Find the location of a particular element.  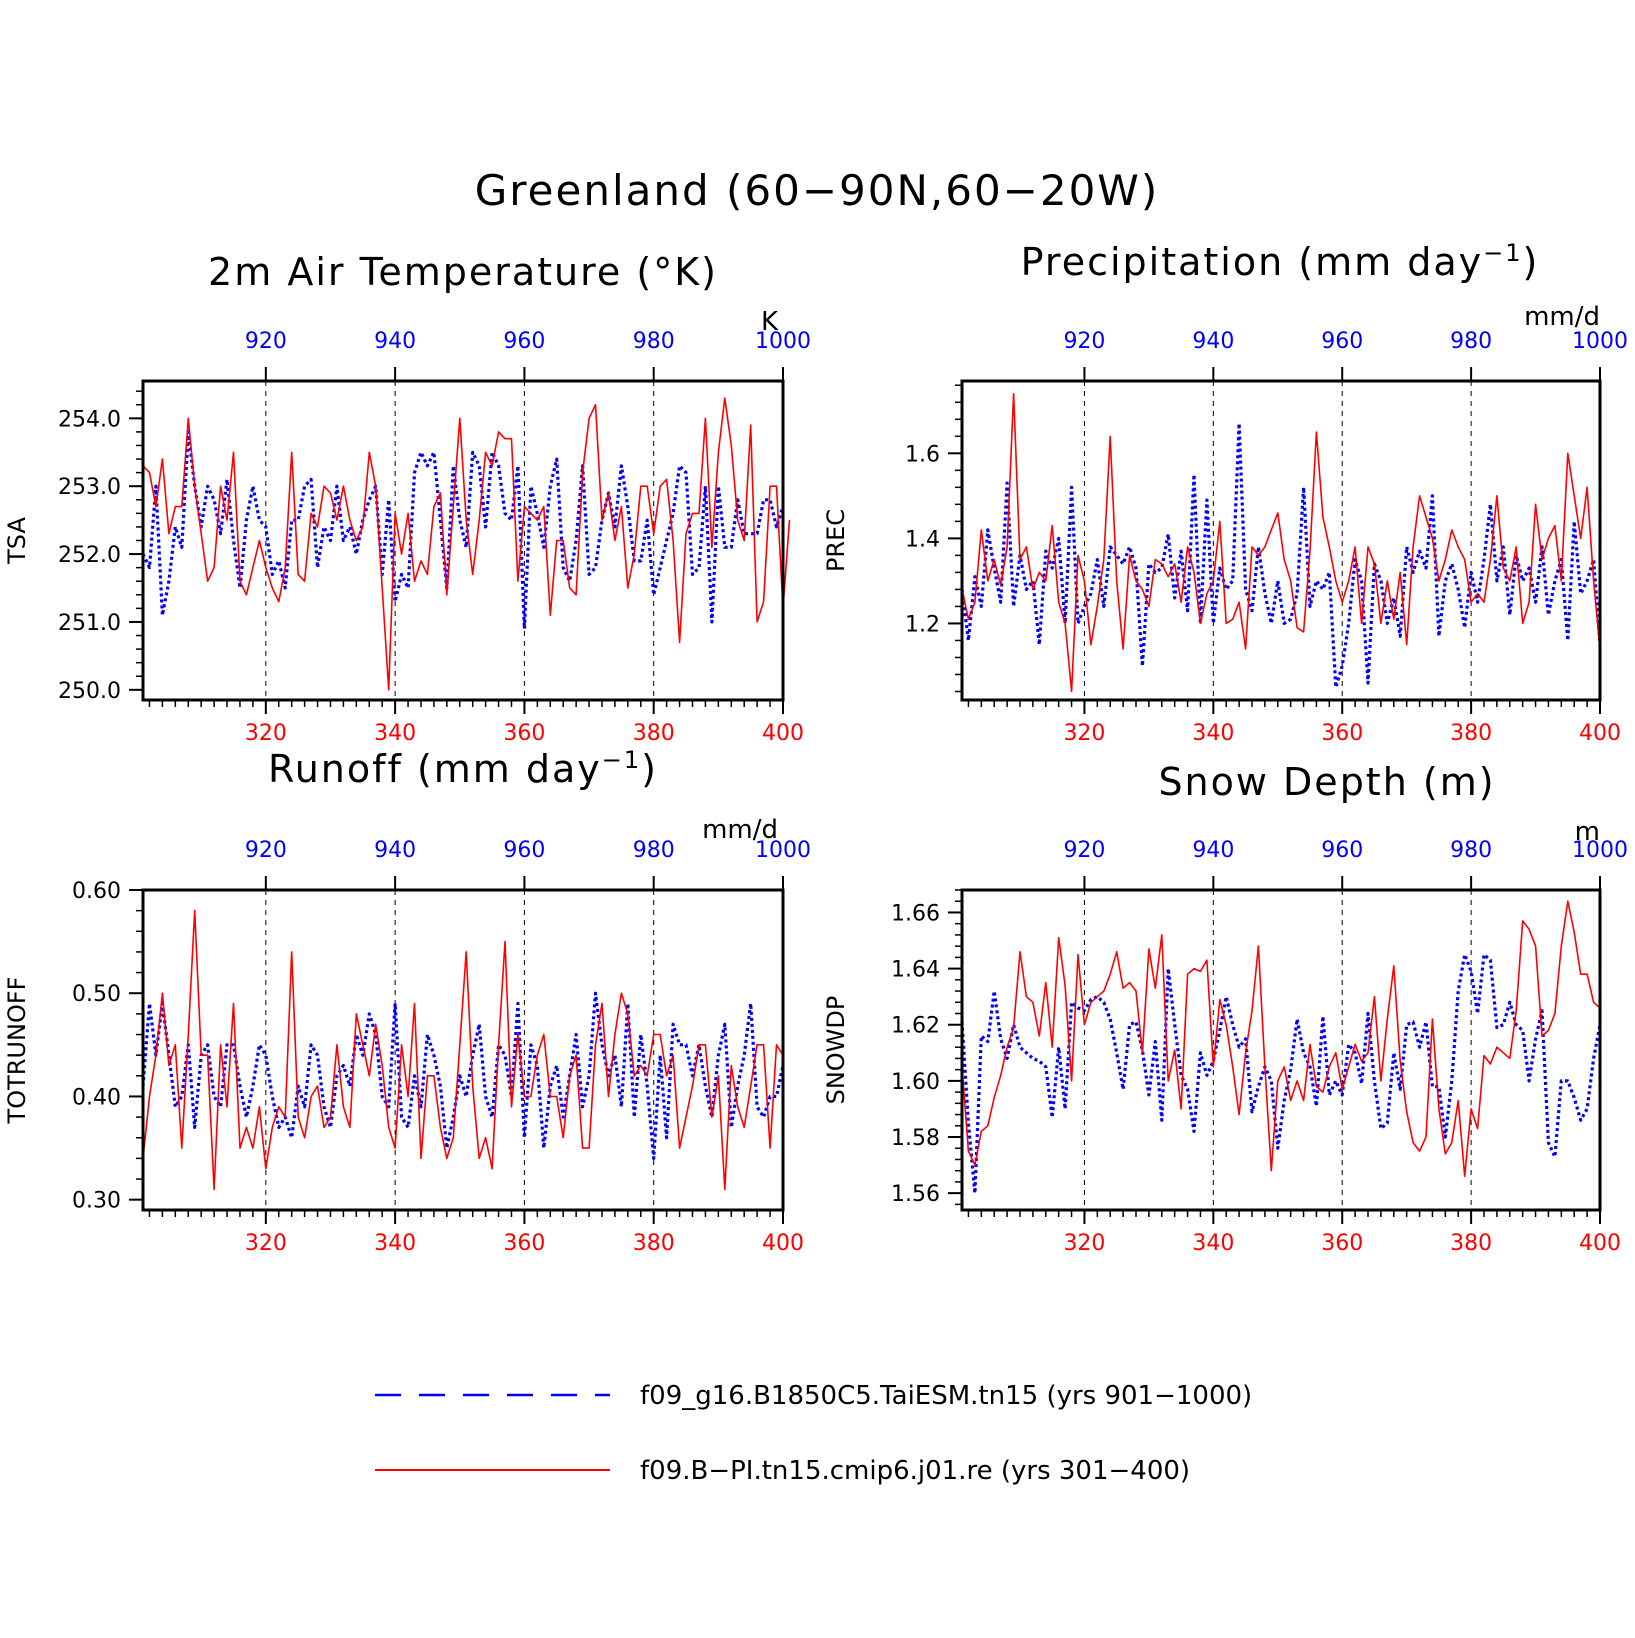

panel-title: Snow Depth (m) is located at coordinates (1326, 782).